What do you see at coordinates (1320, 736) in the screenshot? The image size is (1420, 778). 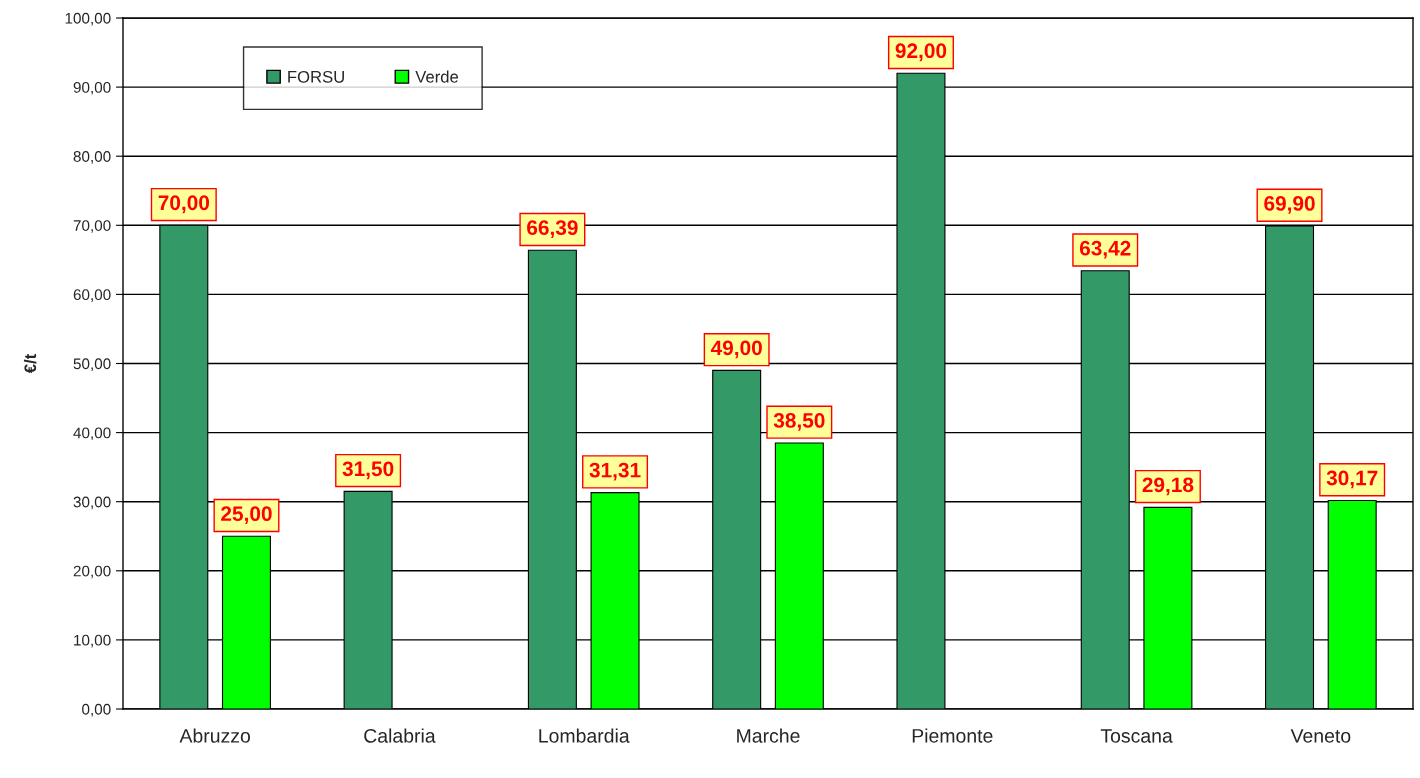 I see `x-tick-label: Veneto` at bounding box center [1320, 736].